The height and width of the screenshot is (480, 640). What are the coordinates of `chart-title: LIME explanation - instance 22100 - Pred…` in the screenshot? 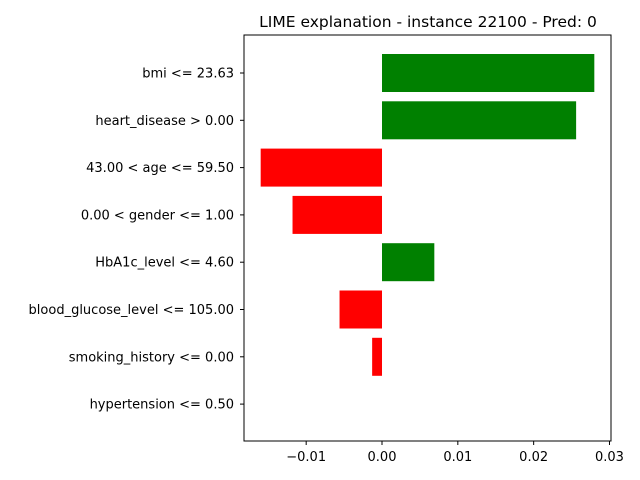 It's located at (428, 22).